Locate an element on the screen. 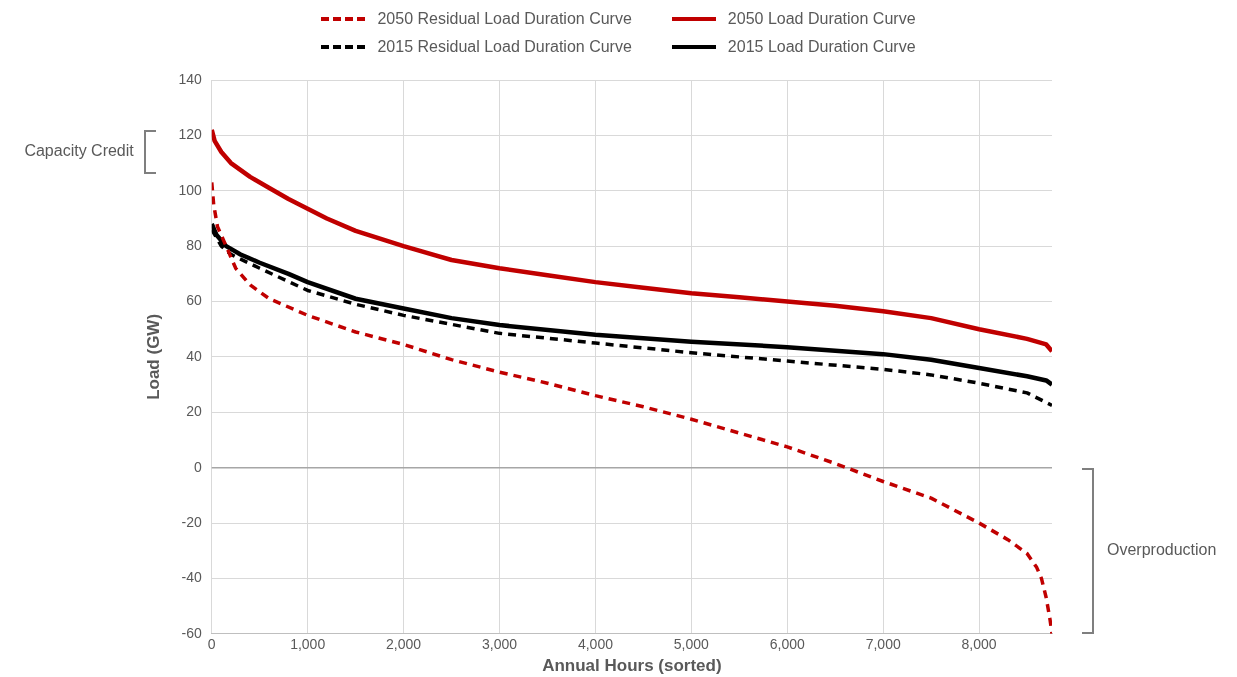 The height and width of the screenshot is (677, 1237). legend-label: 2050 Load Duration Curve is located at coordinates (821, 19).